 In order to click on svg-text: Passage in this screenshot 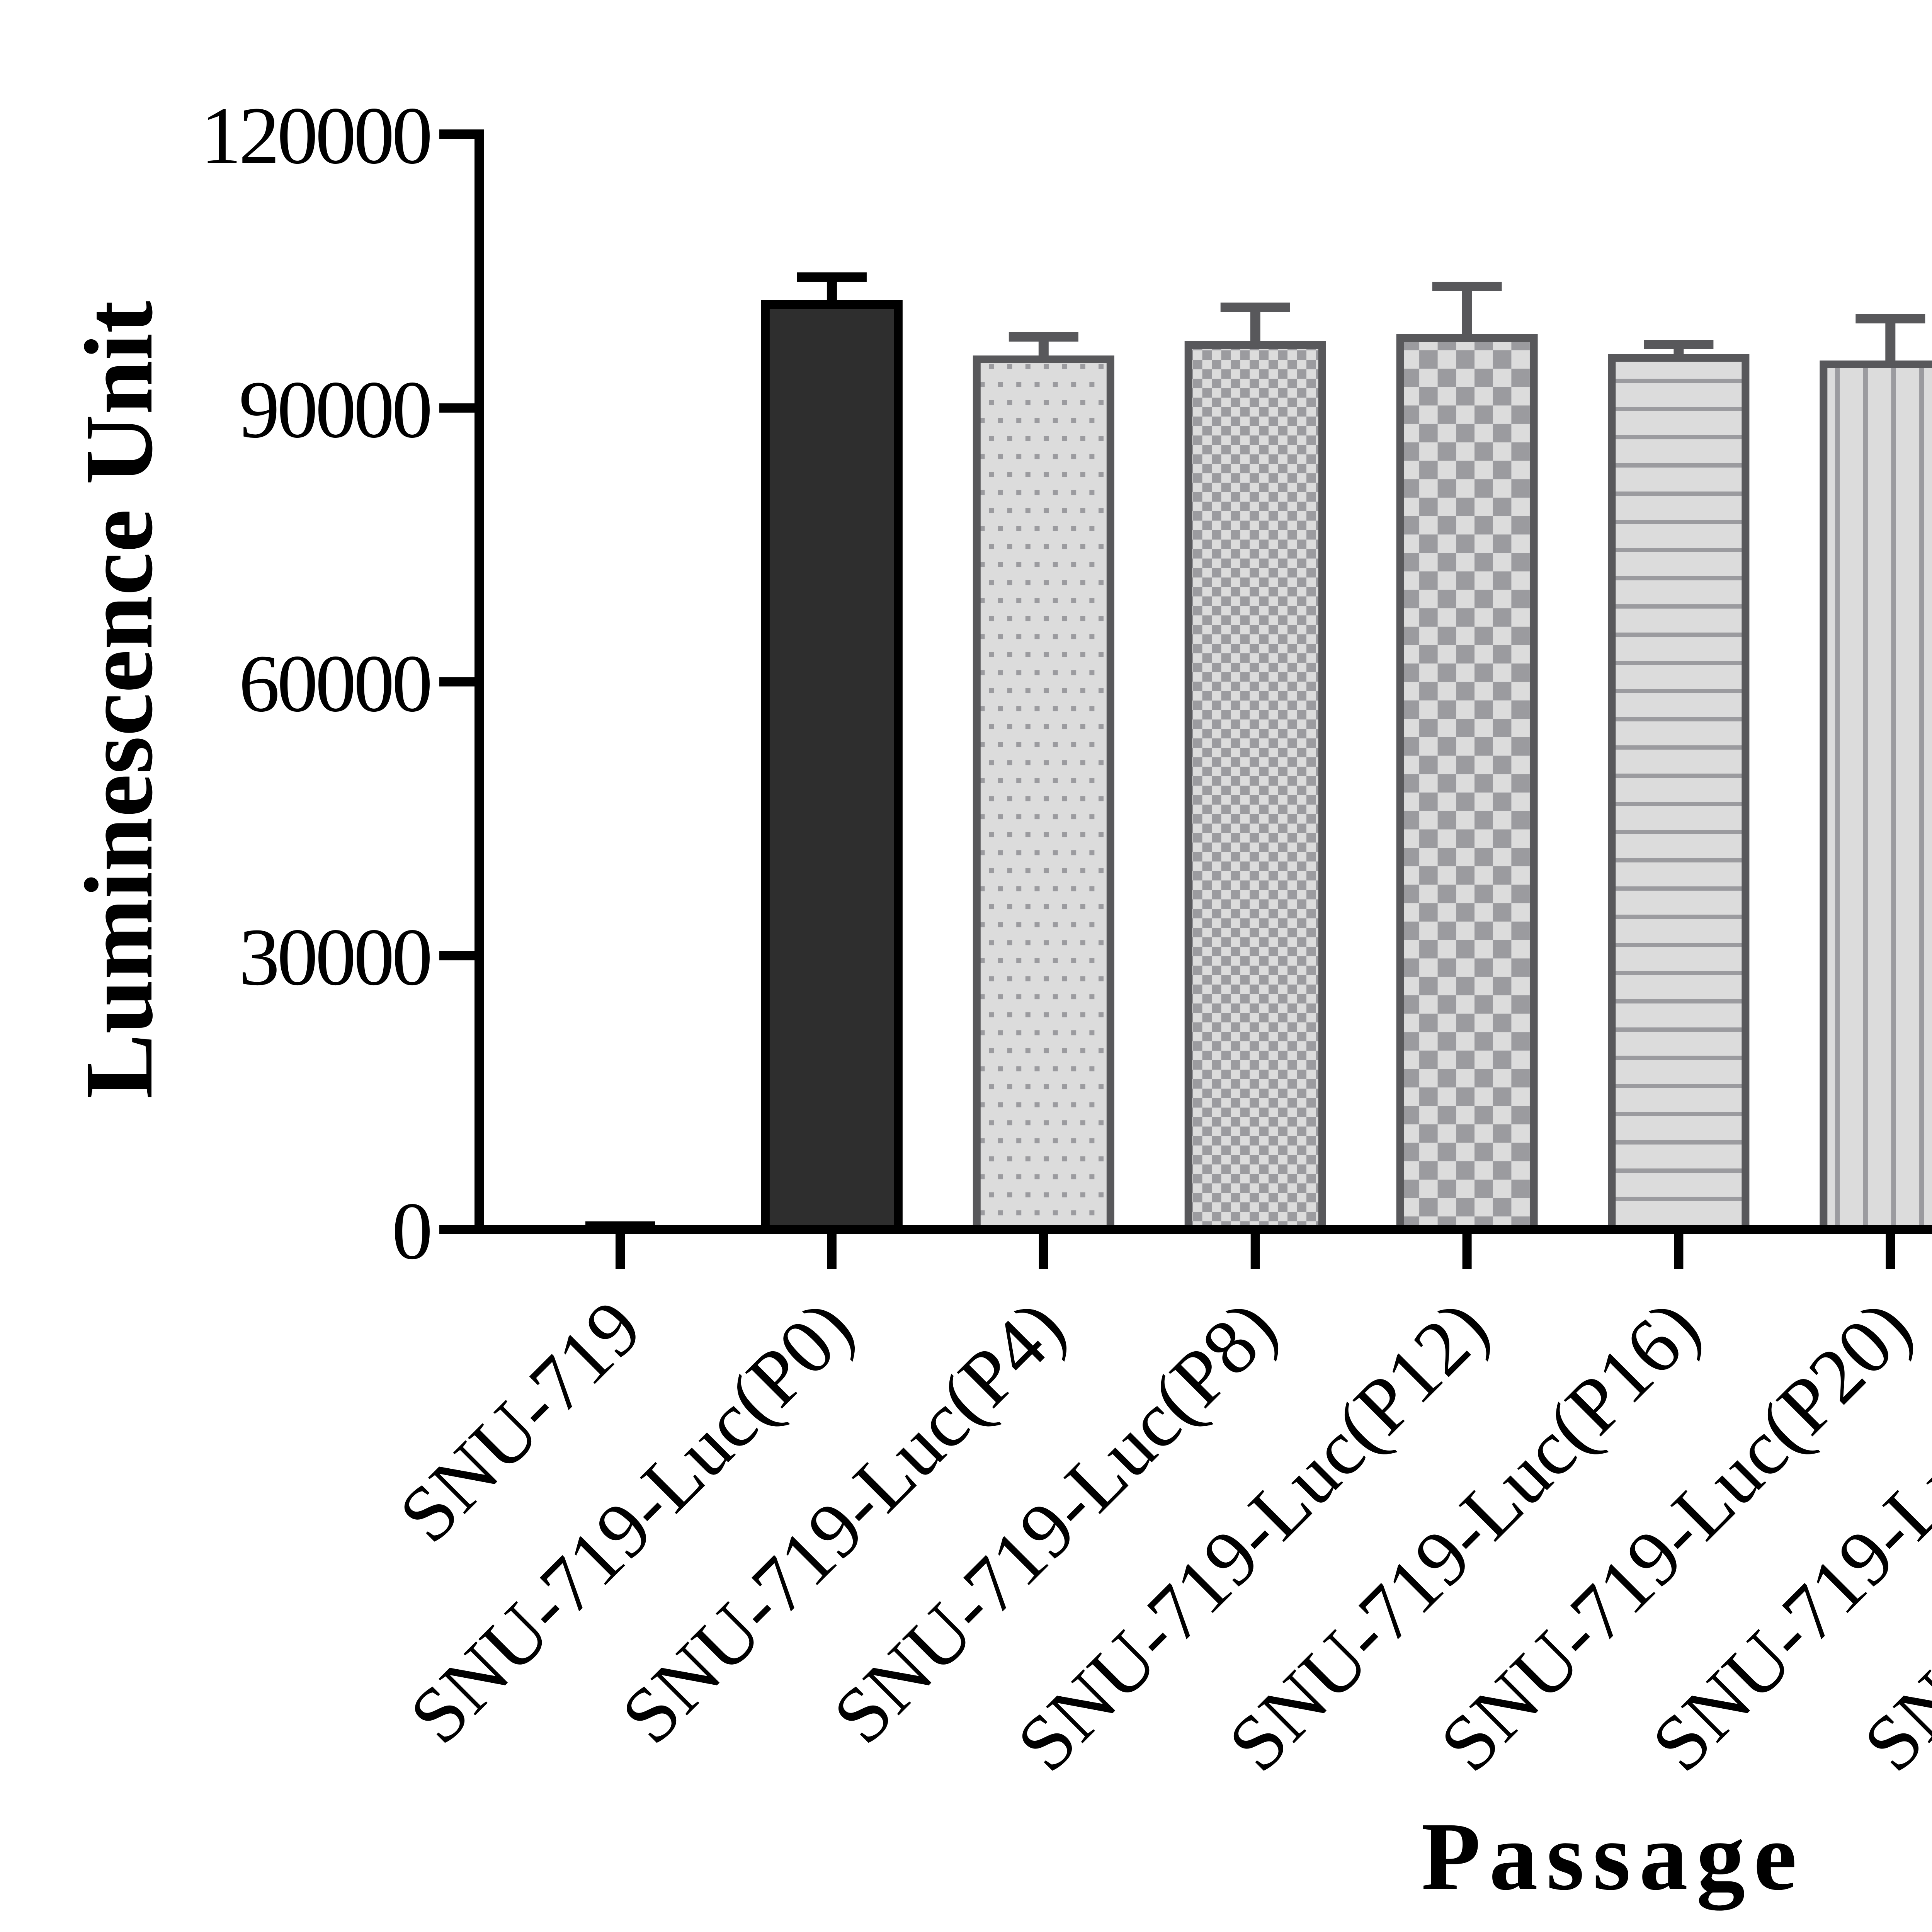, I will do `click(1613, 1856)`.